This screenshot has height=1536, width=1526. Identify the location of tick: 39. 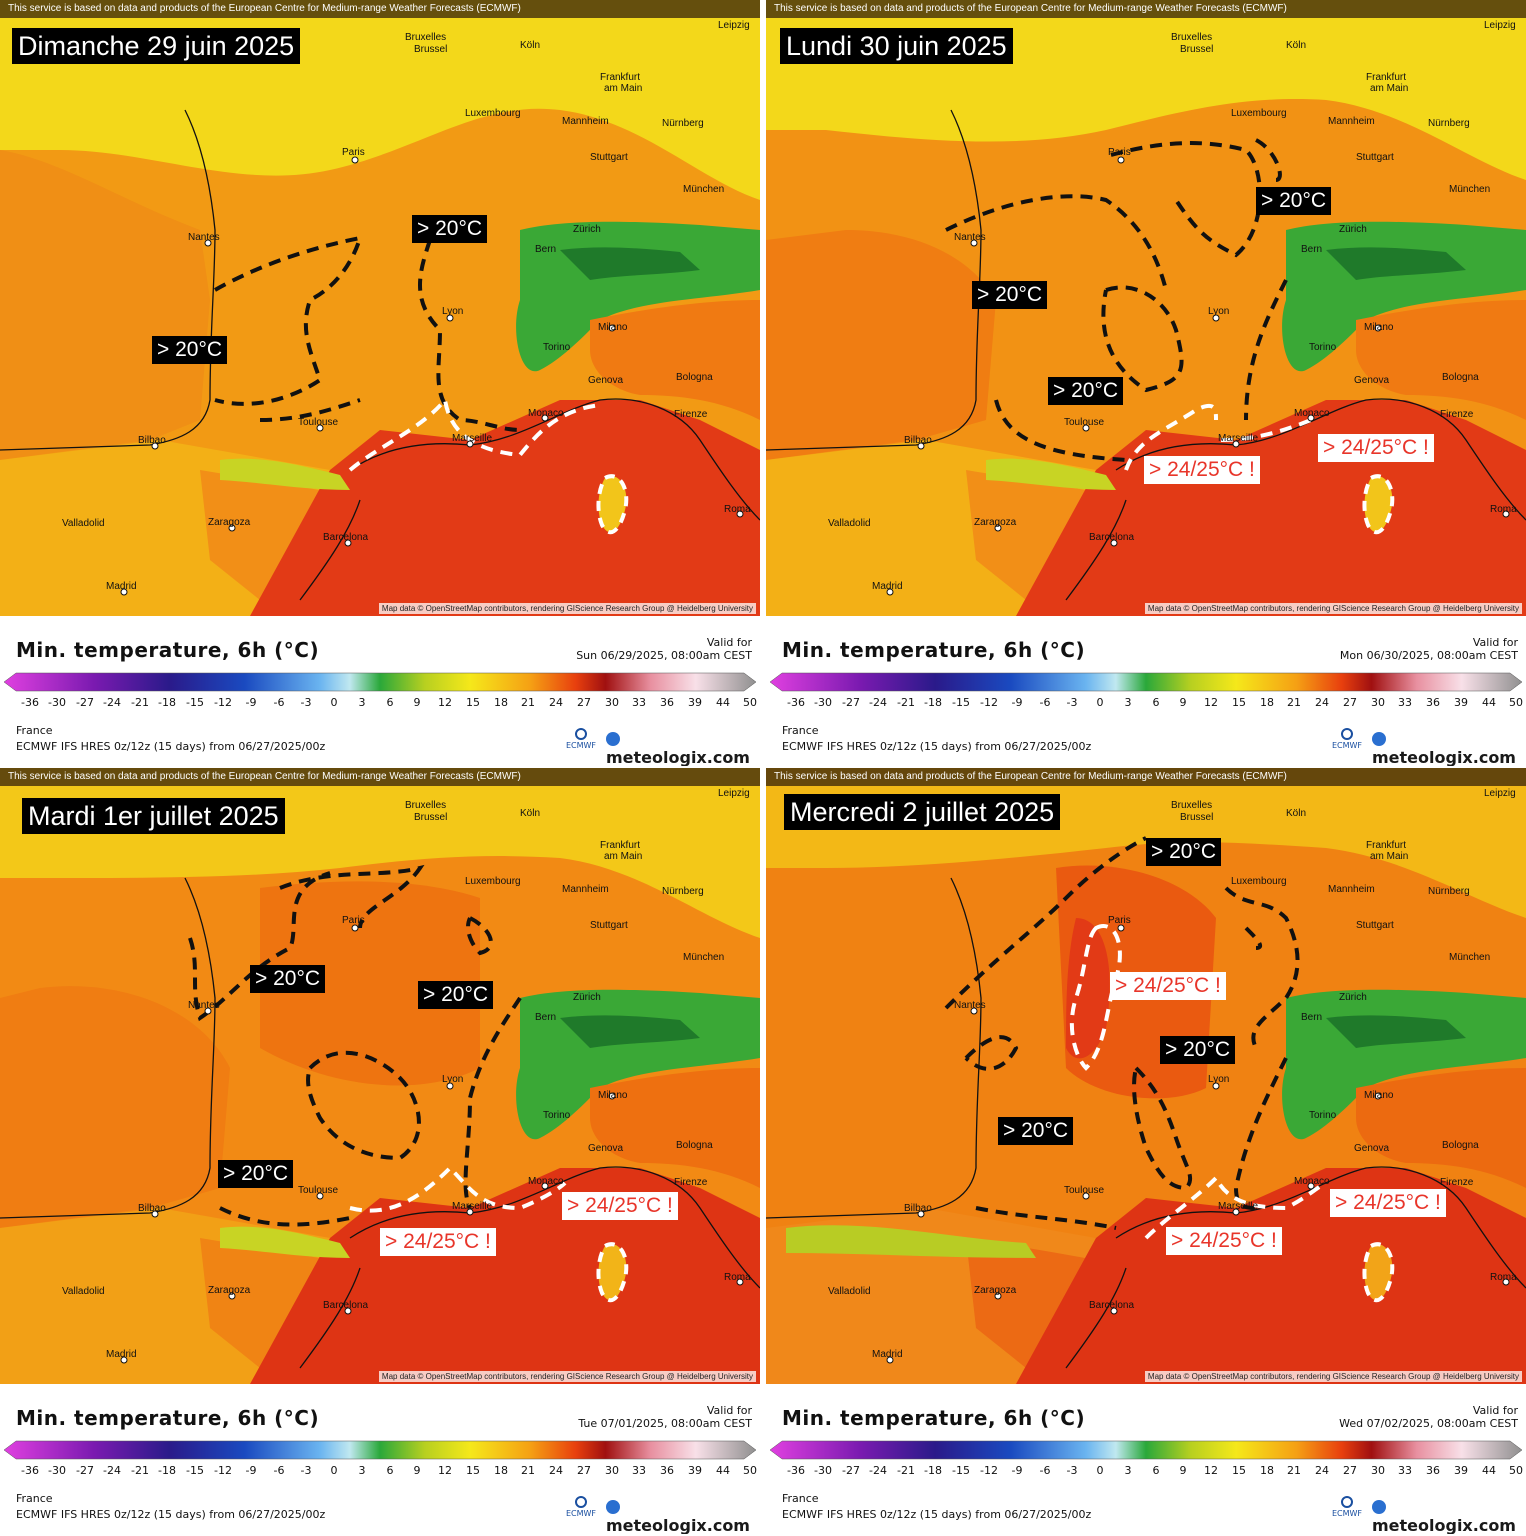
(1461, 1470).